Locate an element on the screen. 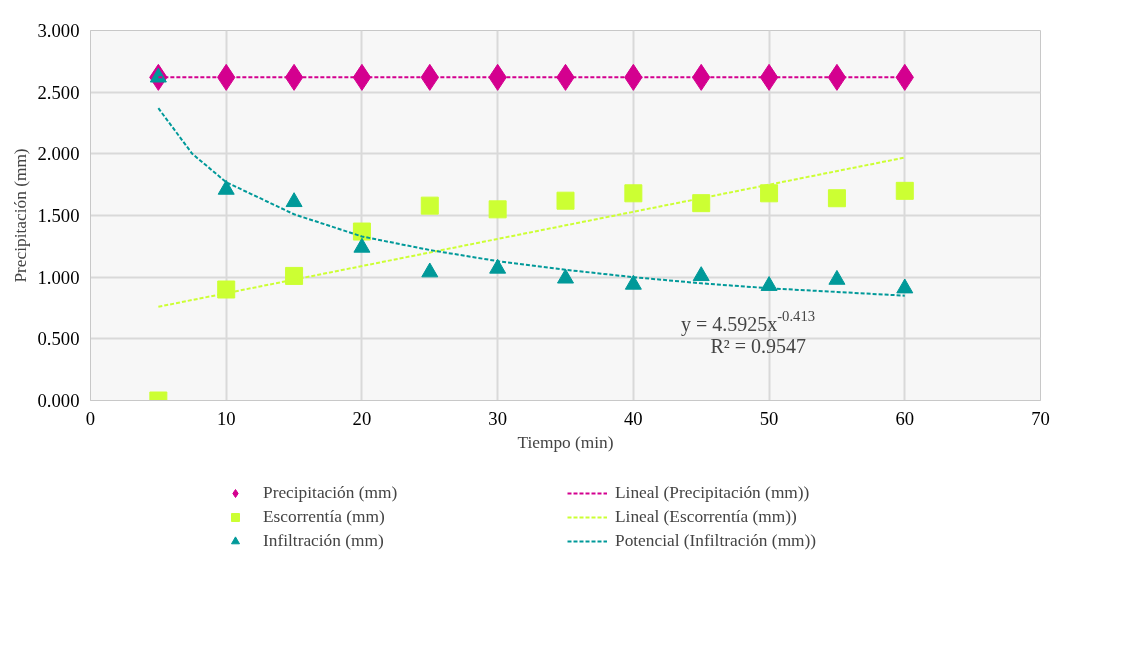  y-tick-label: 0.000 is located at coordinates (58, 400).